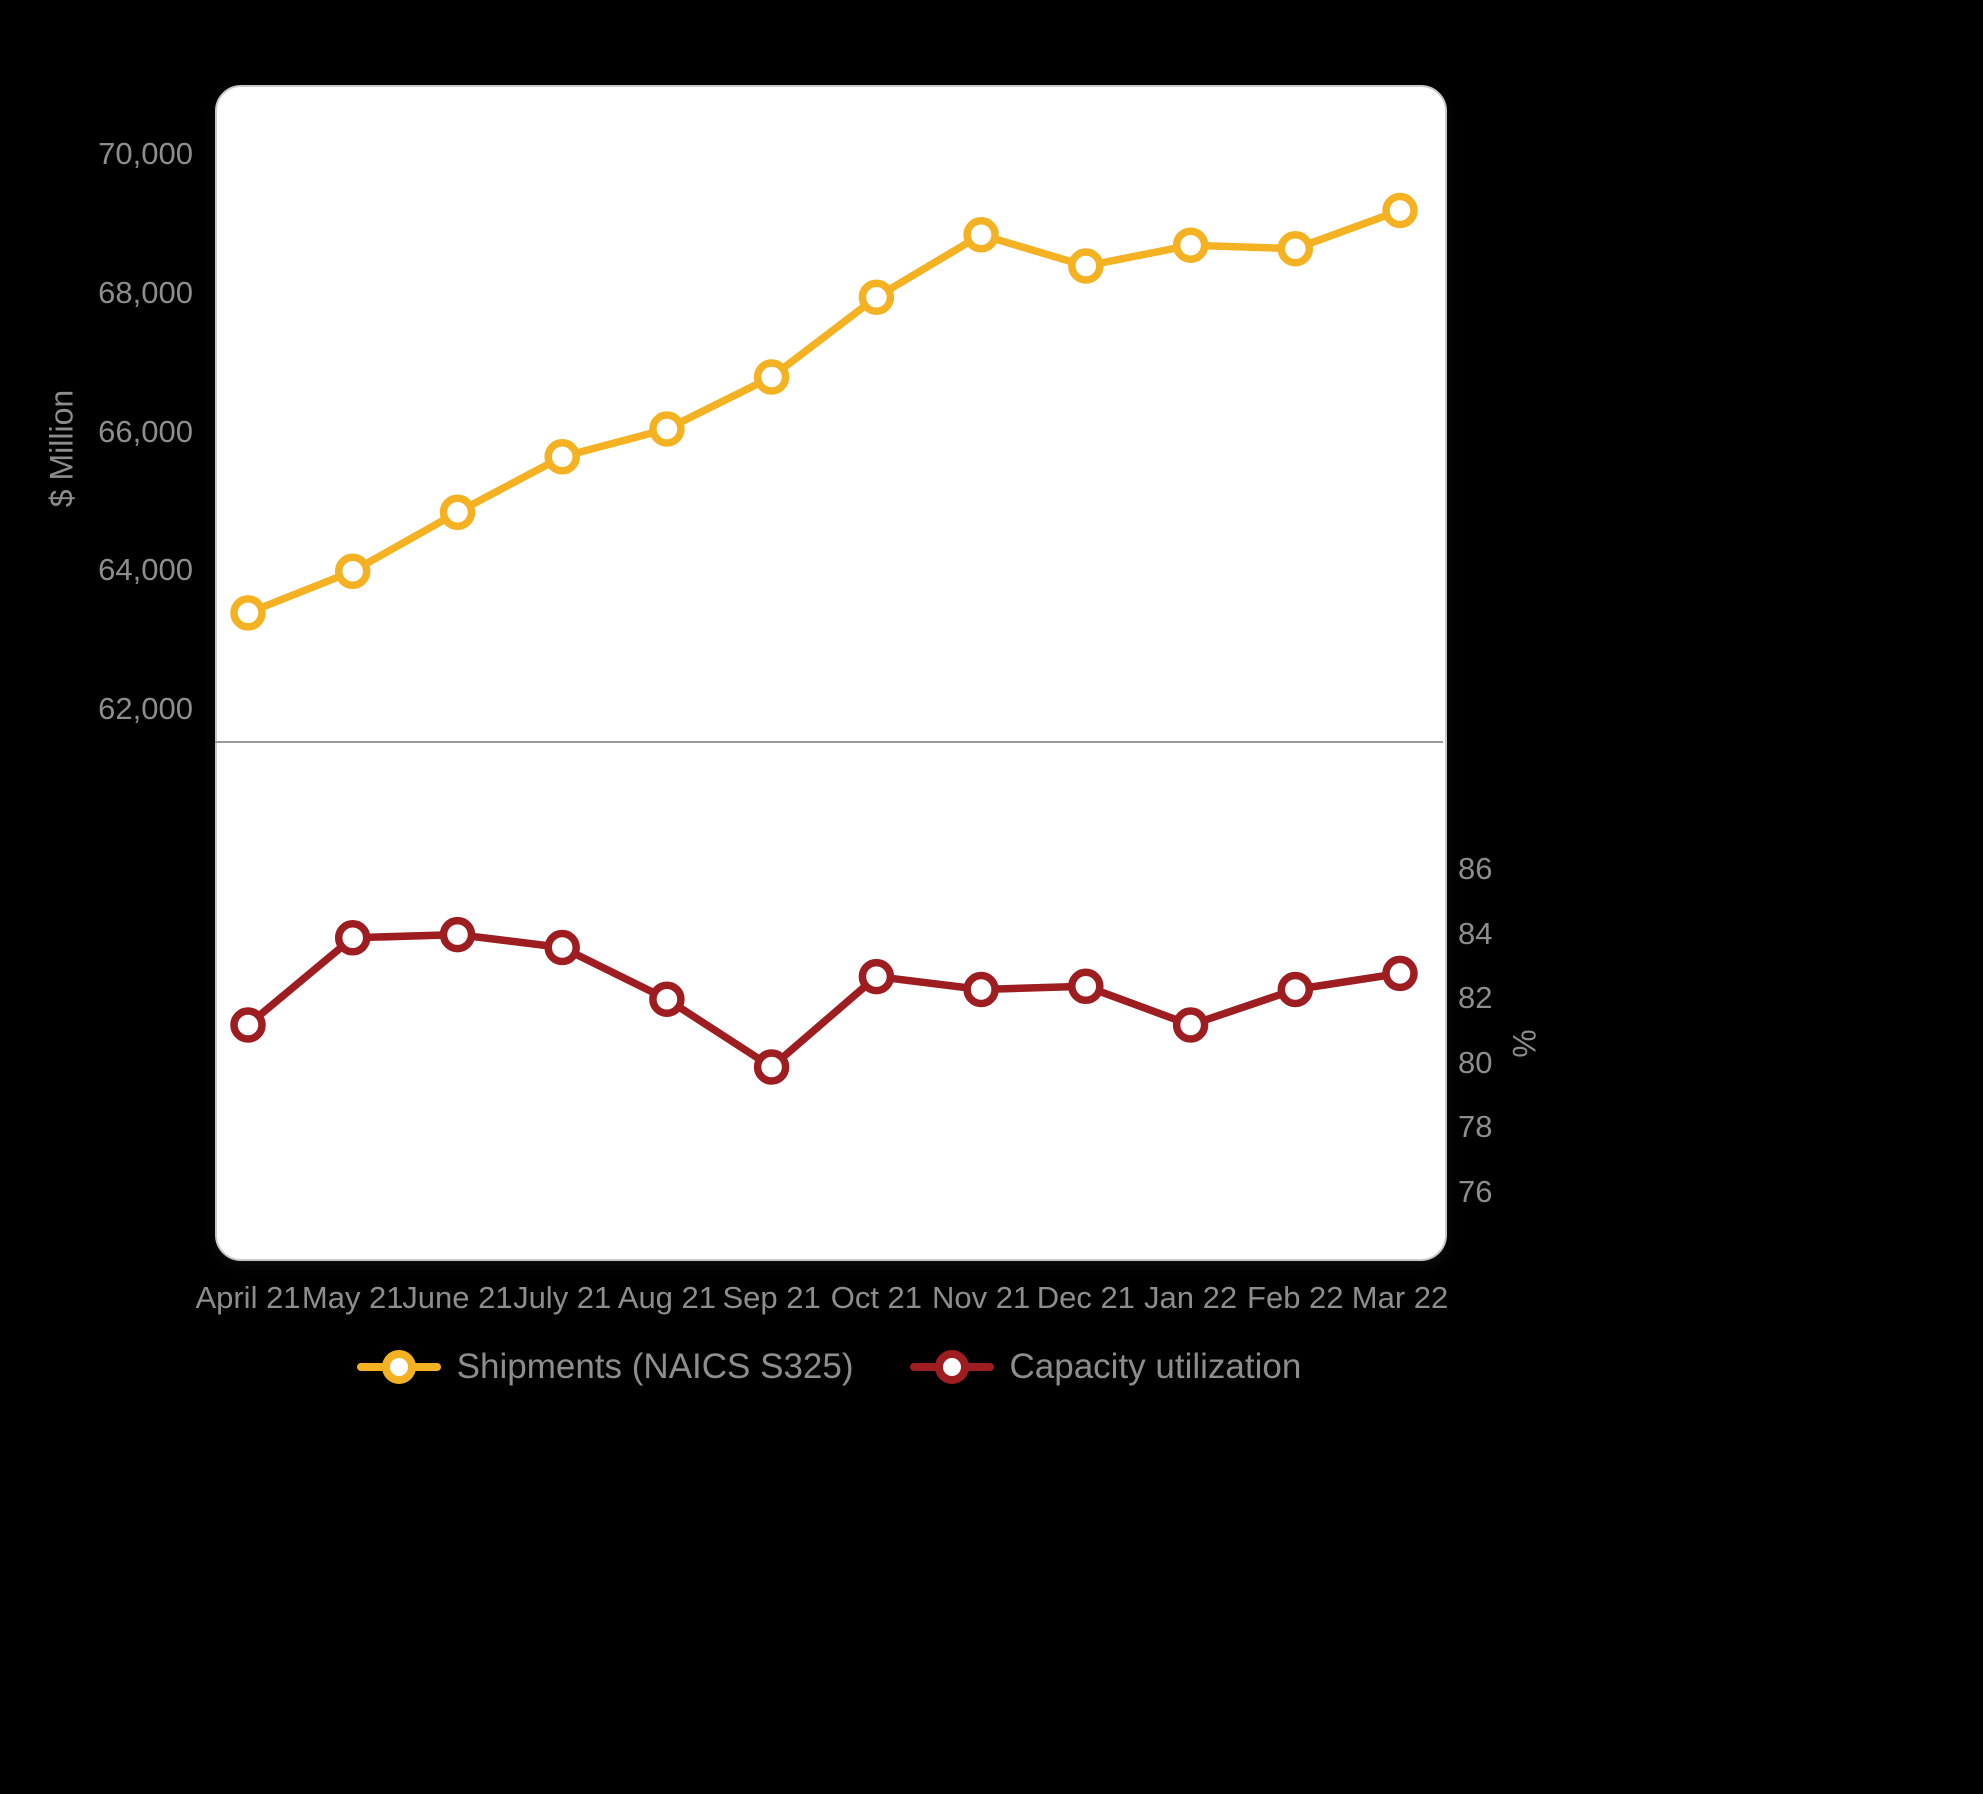 The image size is (1983, 1794). Describe the element at coordinates (562, 1297) in the screenshot. I see `x-tick-label: July 21` at that location.